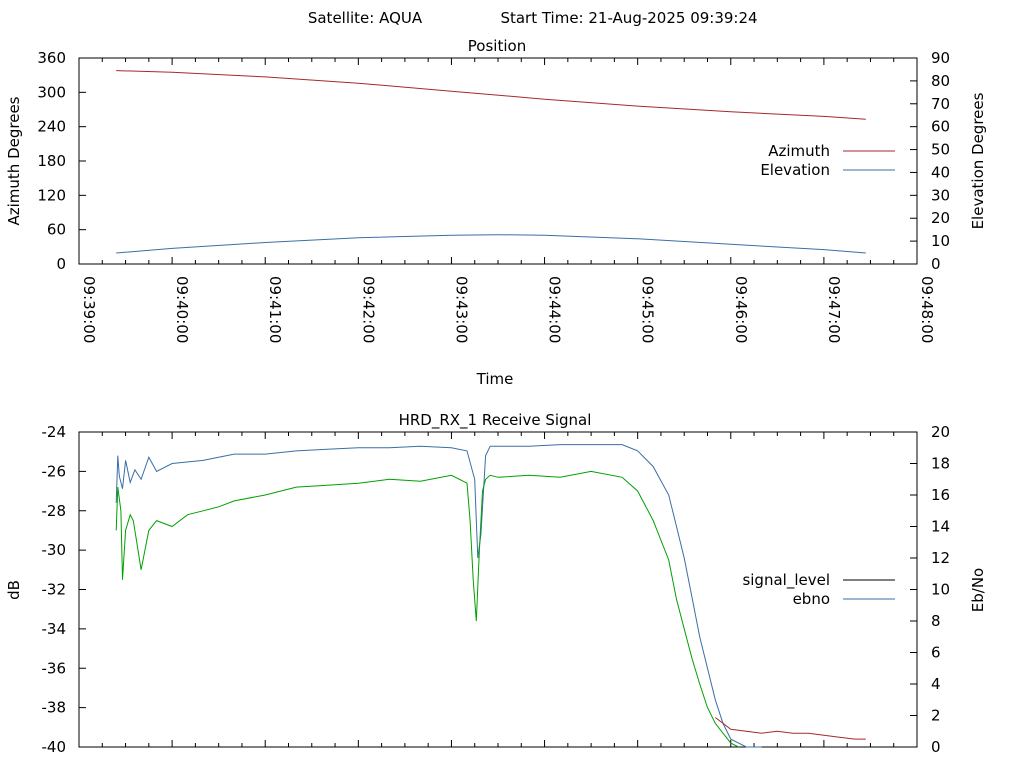  I want to click on position-x-tick-label: 09:46:00, so click(741, 309).